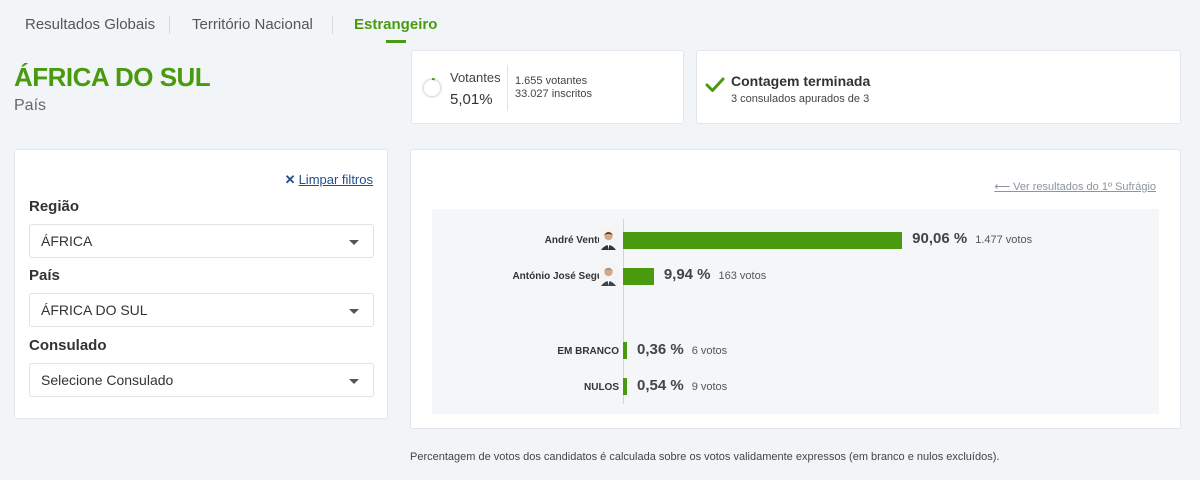 The width and height of the screenshot is (1200, 480). What do you see at coordinates (554, 94) in the screenshot?
I see `registered-count: 33.027 inscritos` at bounding box center [554, 94].